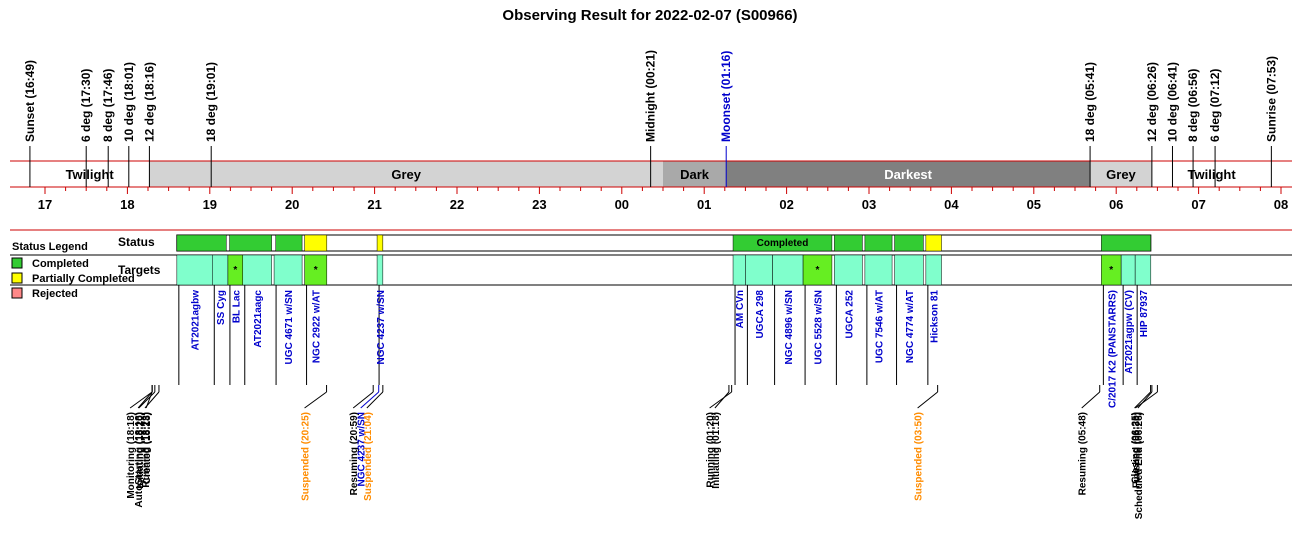 The image size is (1300, 560). I want to click on target-name-label: C/2017 K2 (PANSTARRS), so click(1112, 349).